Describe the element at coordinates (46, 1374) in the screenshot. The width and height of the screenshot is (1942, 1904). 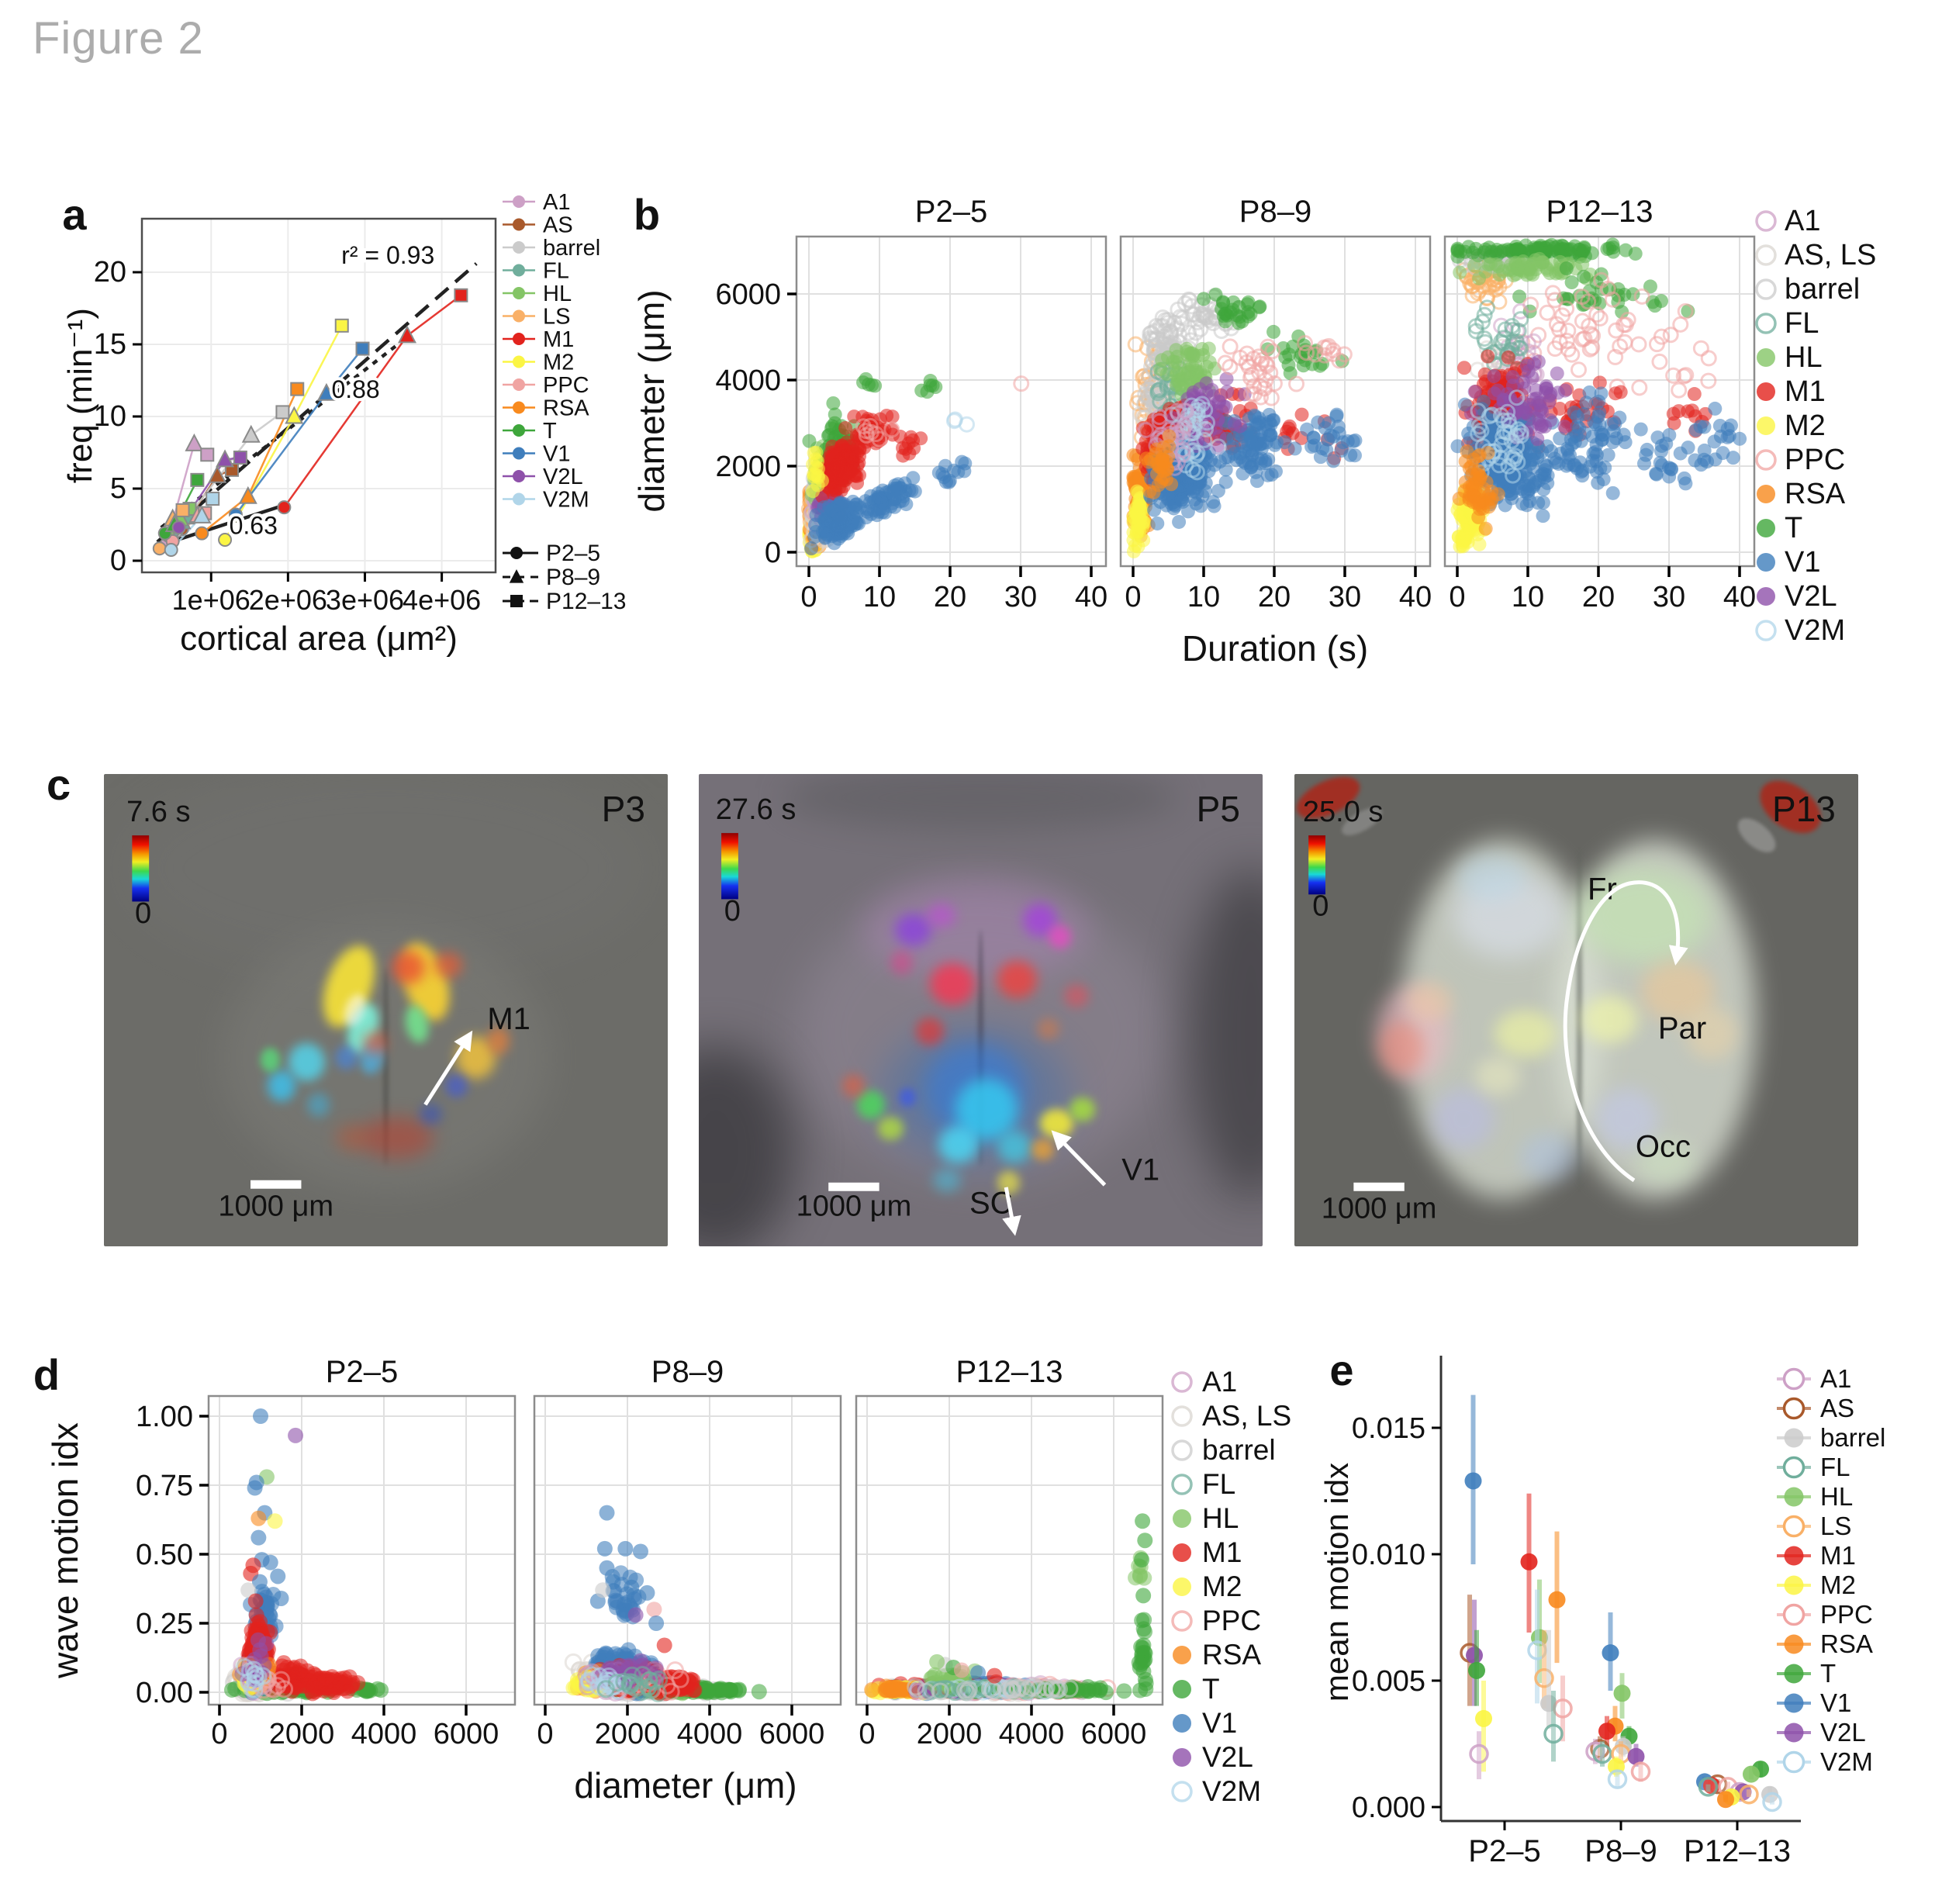
I see `panel-letter-d: d` at that location.